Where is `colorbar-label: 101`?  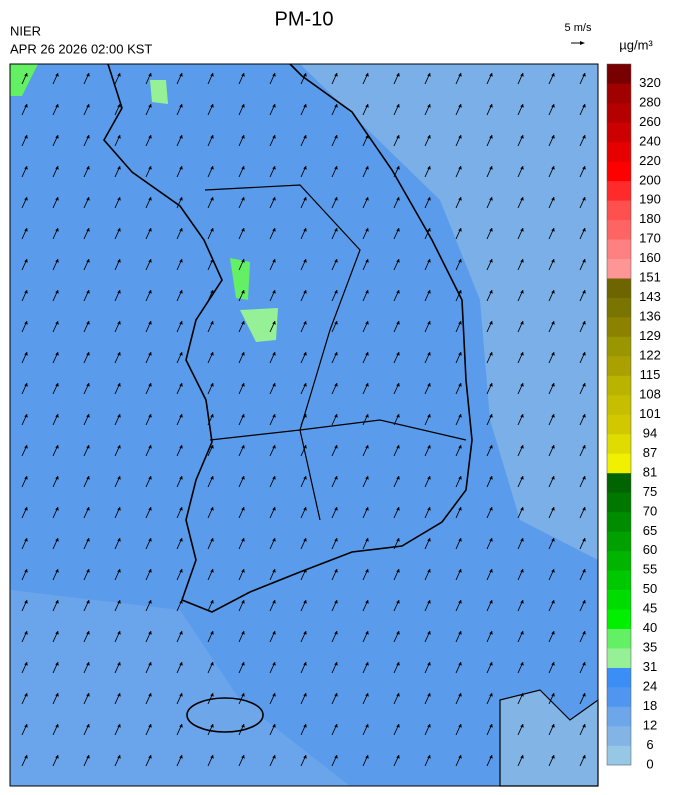 colorbar-label: 101 is located at coordinates (650, 413).